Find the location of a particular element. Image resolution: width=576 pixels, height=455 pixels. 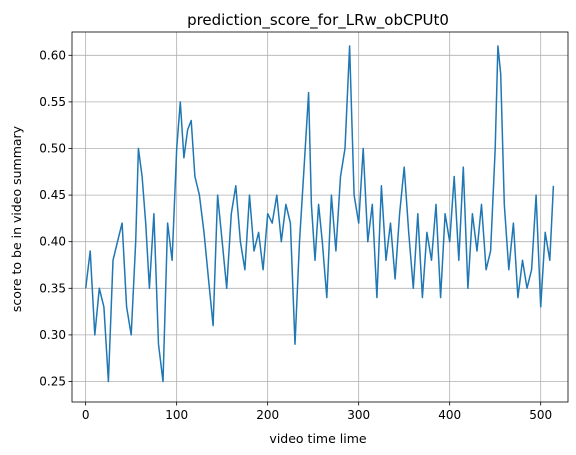

y-tick-label: 0.35 is located at coordinates (52, 288).